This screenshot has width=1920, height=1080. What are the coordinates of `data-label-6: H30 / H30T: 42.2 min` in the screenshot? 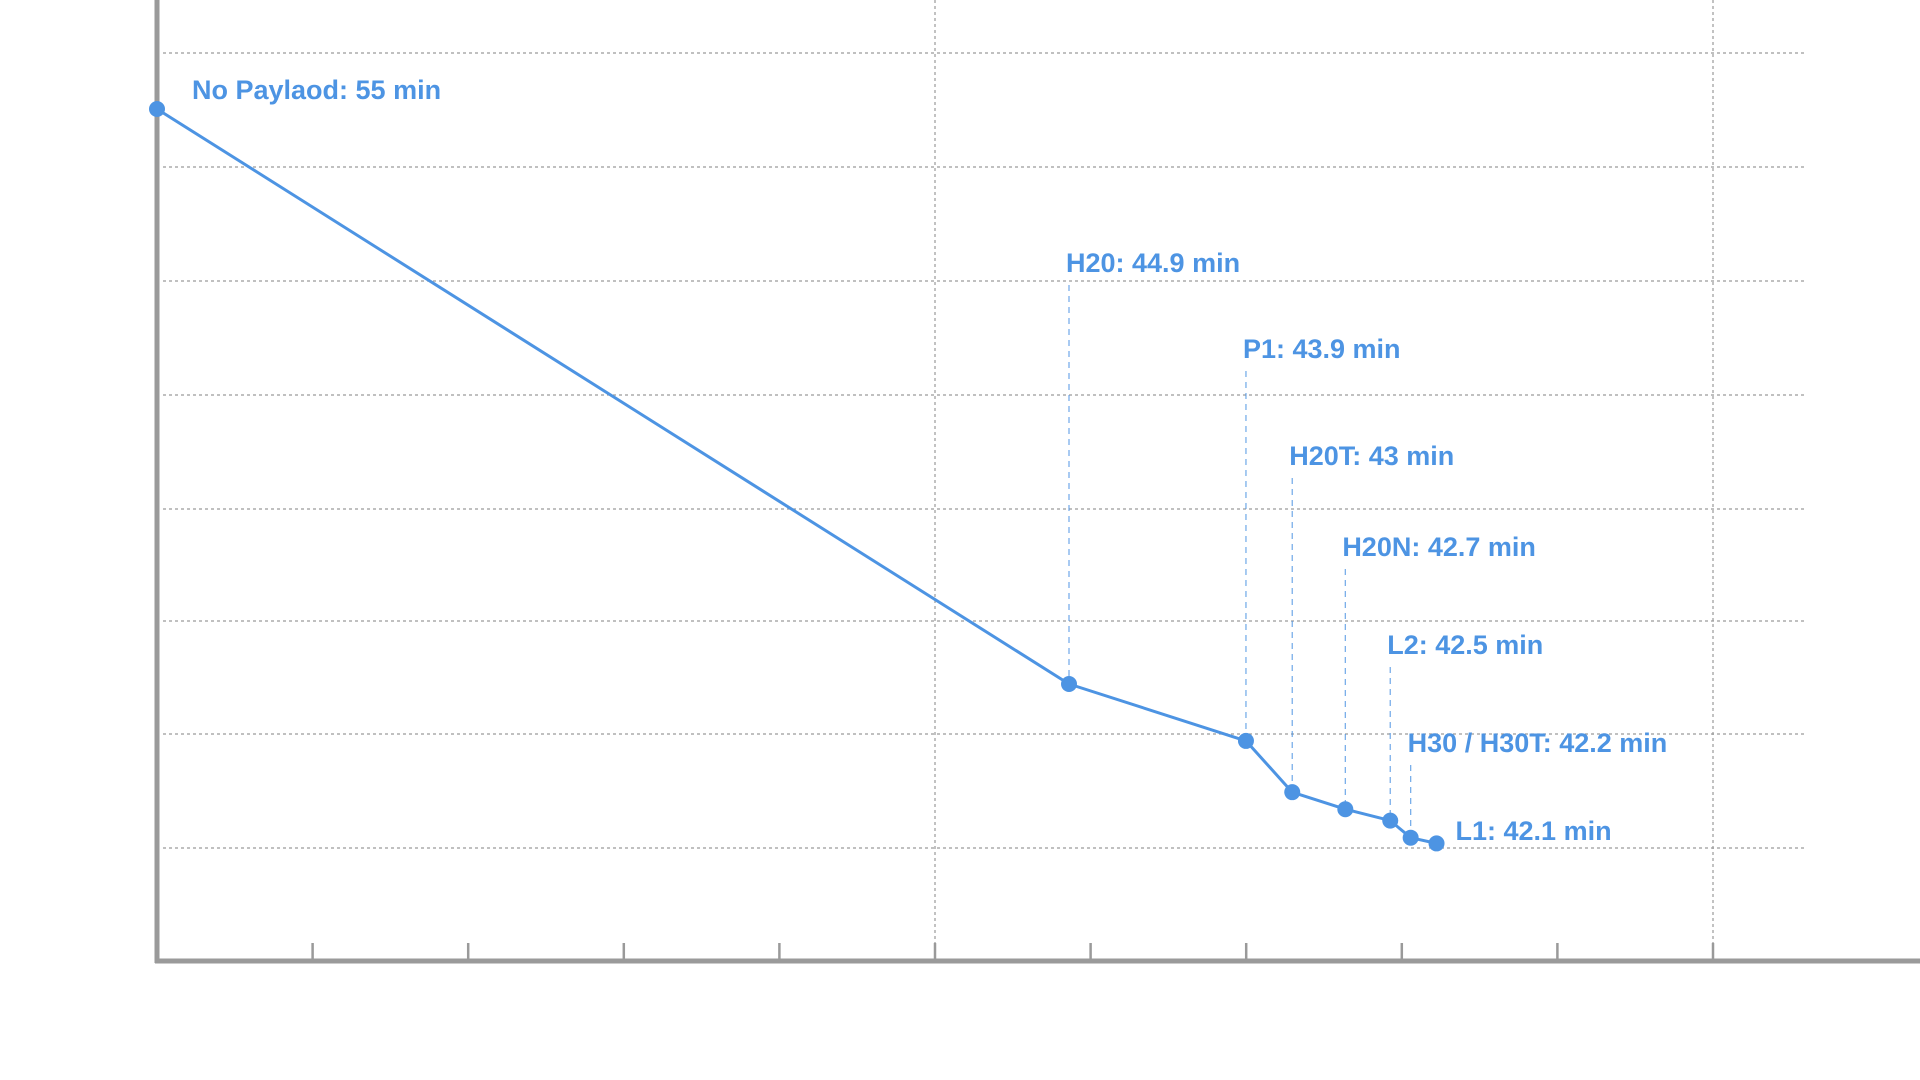 It's located at (1538, 743).